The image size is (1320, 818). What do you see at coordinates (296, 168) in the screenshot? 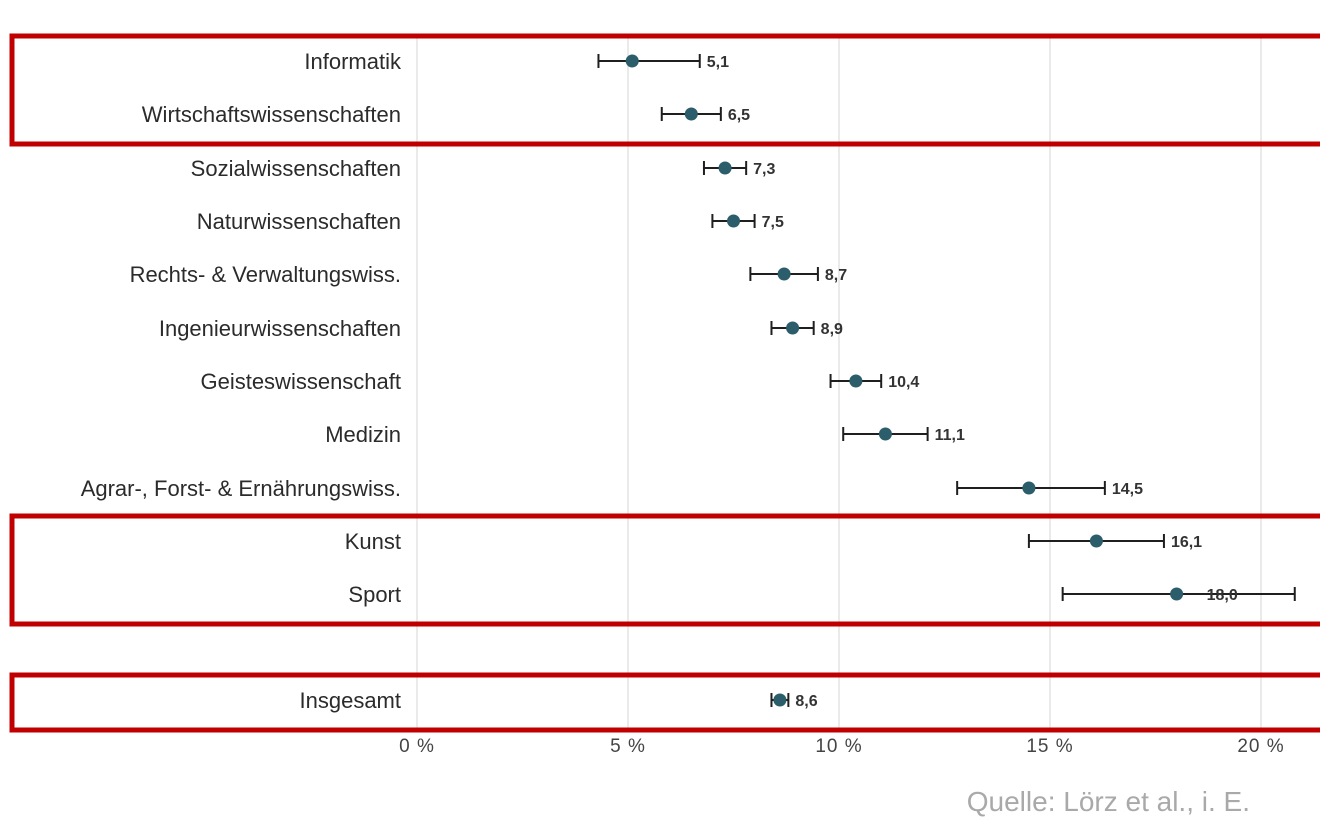
I see `category-label: Sozialwissenschaften` at bounding box center [296, 168].